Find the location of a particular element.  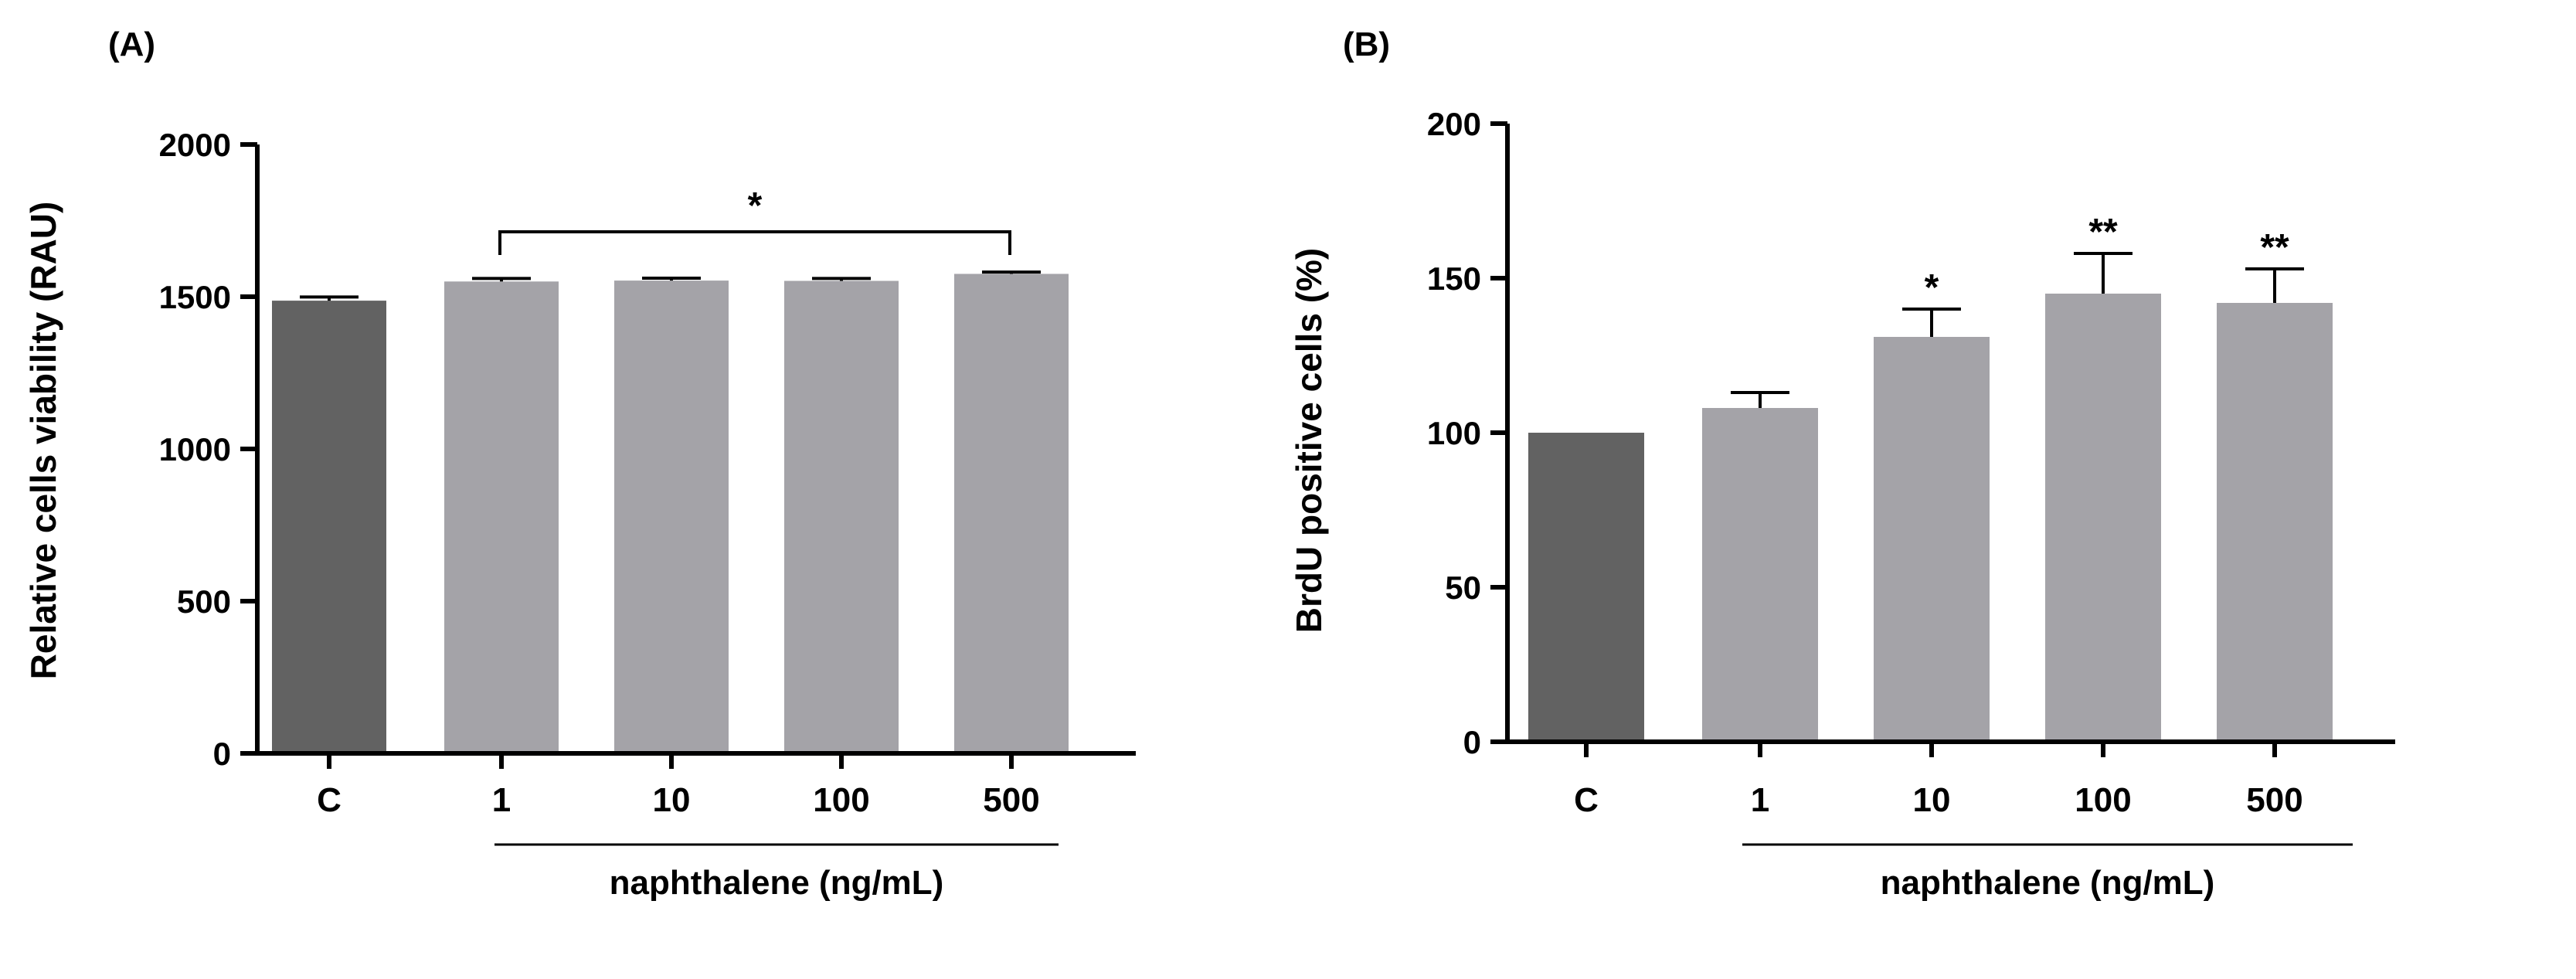

panel-b-significance-star-100: ** is located at coordinates (2103, 232).